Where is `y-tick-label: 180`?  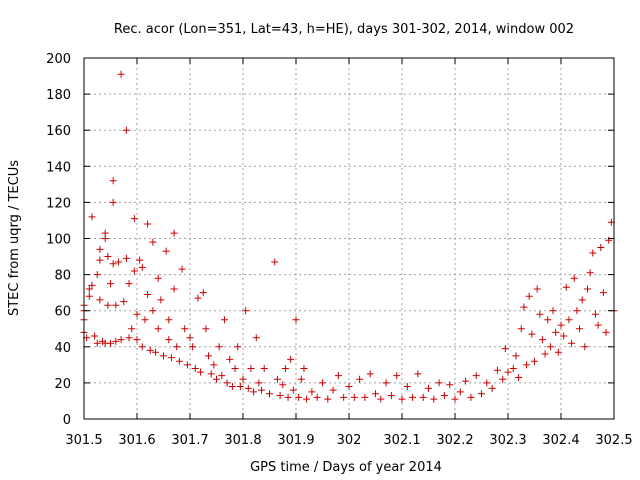 y-tick-label: 180 is located at coordinates (58, 95).